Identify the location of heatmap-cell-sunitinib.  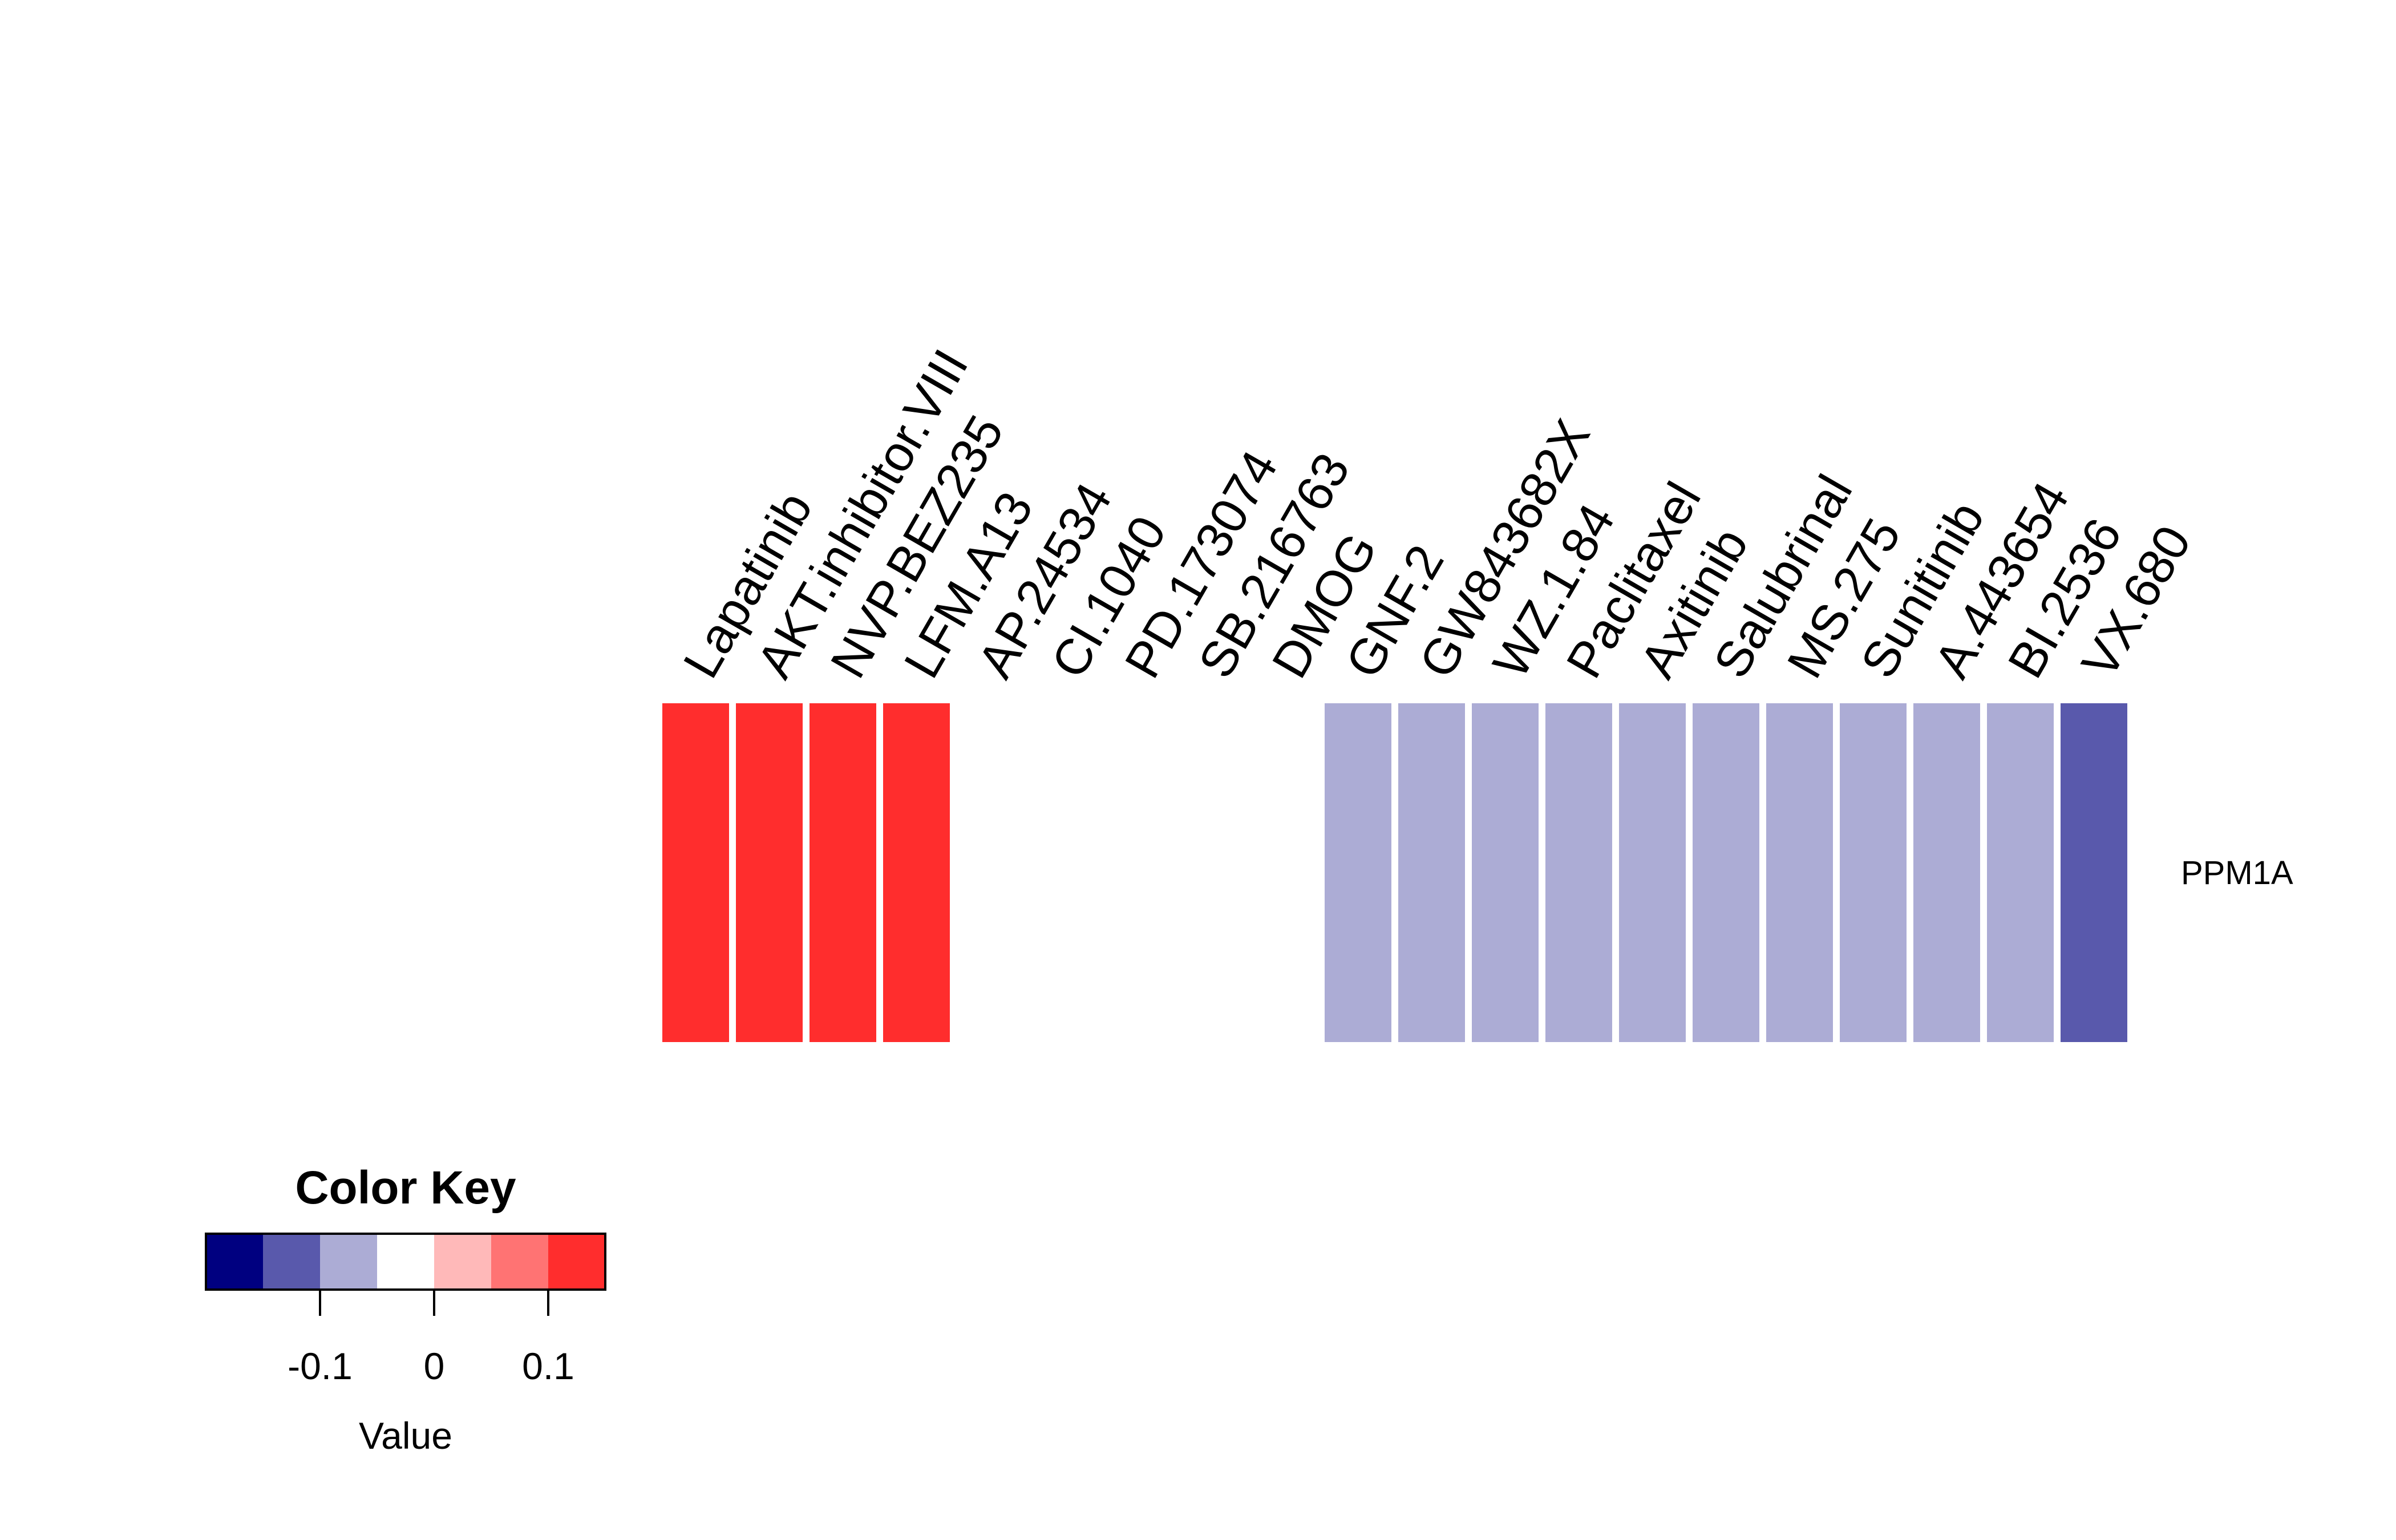
(1873, 872).